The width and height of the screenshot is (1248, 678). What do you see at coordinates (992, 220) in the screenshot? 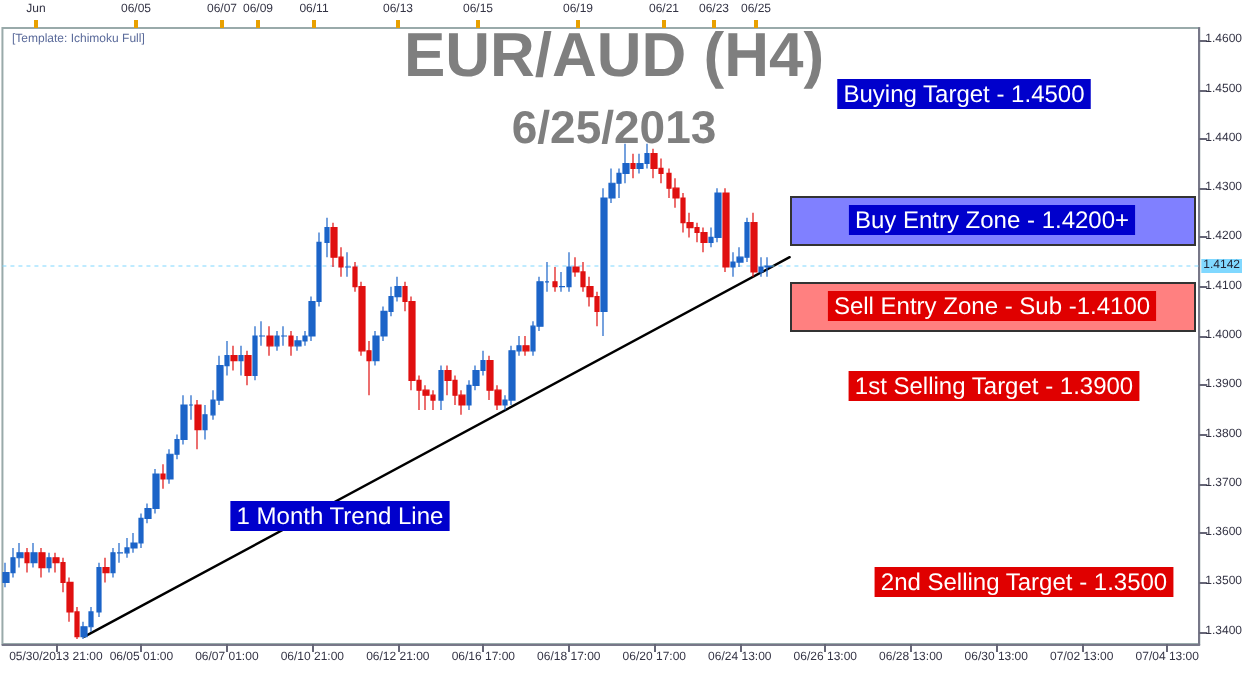
I see `annotation: Buy Entry Zone - 1.4200+` at bounding box center [992, 220].